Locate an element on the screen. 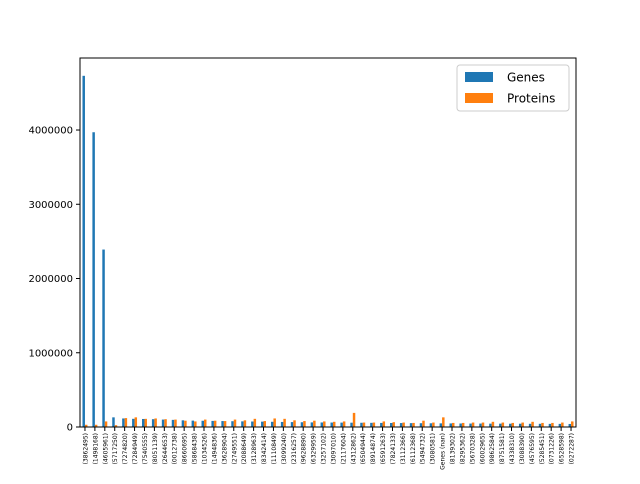  x-tick-label: (2644653) is located at coordinates (165, 448).